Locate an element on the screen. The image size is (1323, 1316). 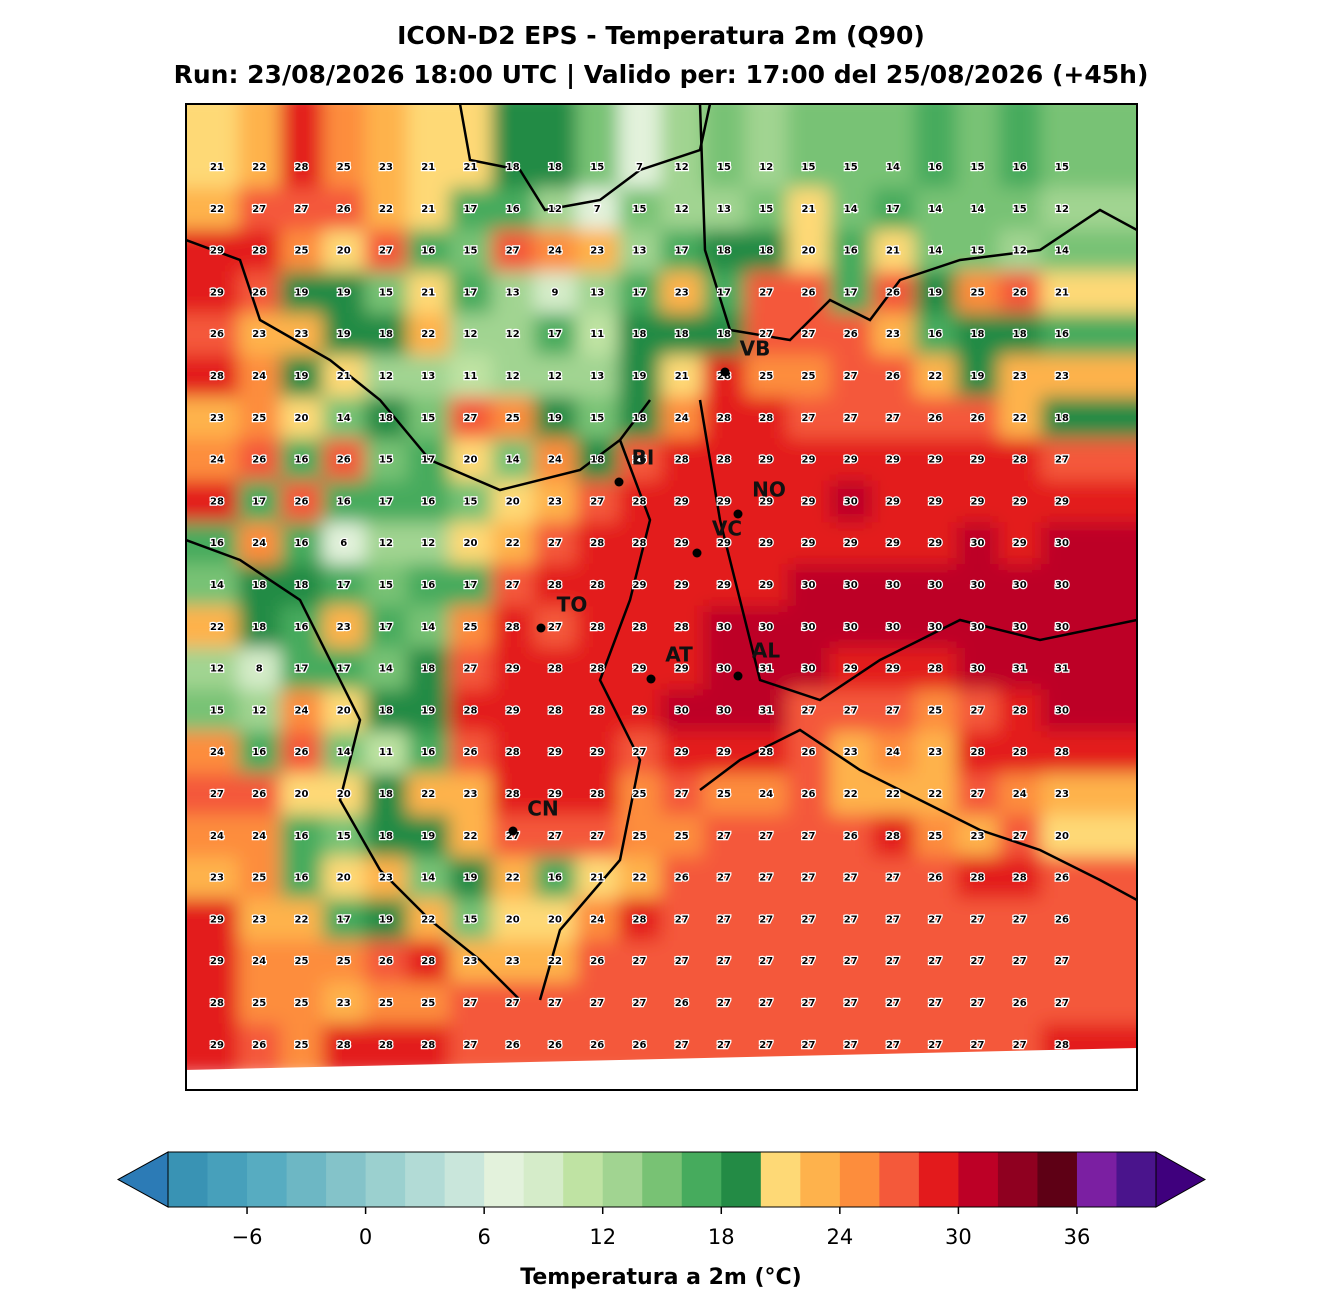
value-label: 22 is located at coordinates (217, 209).